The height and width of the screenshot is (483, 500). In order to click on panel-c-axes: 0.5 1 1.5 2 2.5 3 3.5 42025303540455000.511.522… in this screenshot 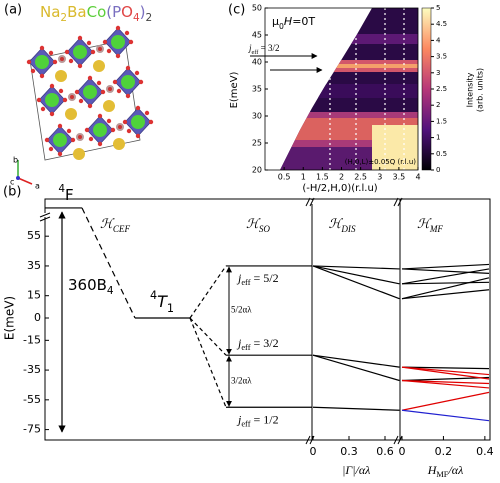, I will do `click(349, 93)`.